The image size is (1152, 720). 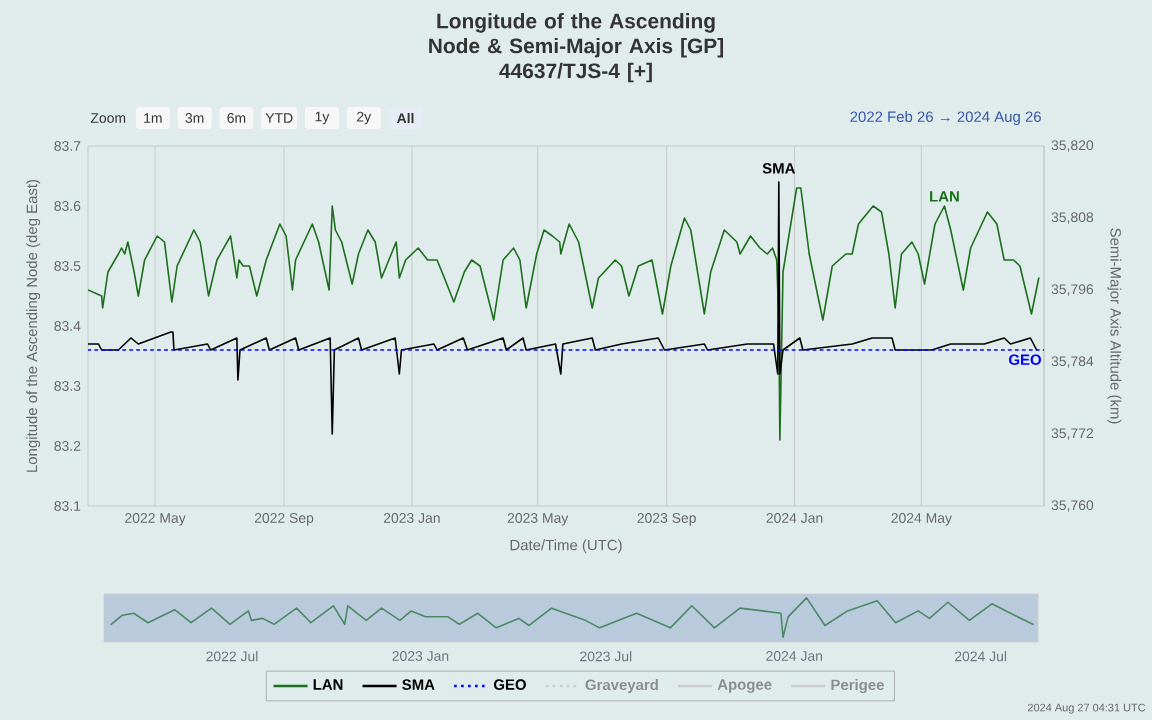 What do you see at coordinates (576, 35) in the screenshot?
I see `chart-title: Longitude of the Ascending Node & Semi-Major Axis [GP]` at bounding box center [576, 35].